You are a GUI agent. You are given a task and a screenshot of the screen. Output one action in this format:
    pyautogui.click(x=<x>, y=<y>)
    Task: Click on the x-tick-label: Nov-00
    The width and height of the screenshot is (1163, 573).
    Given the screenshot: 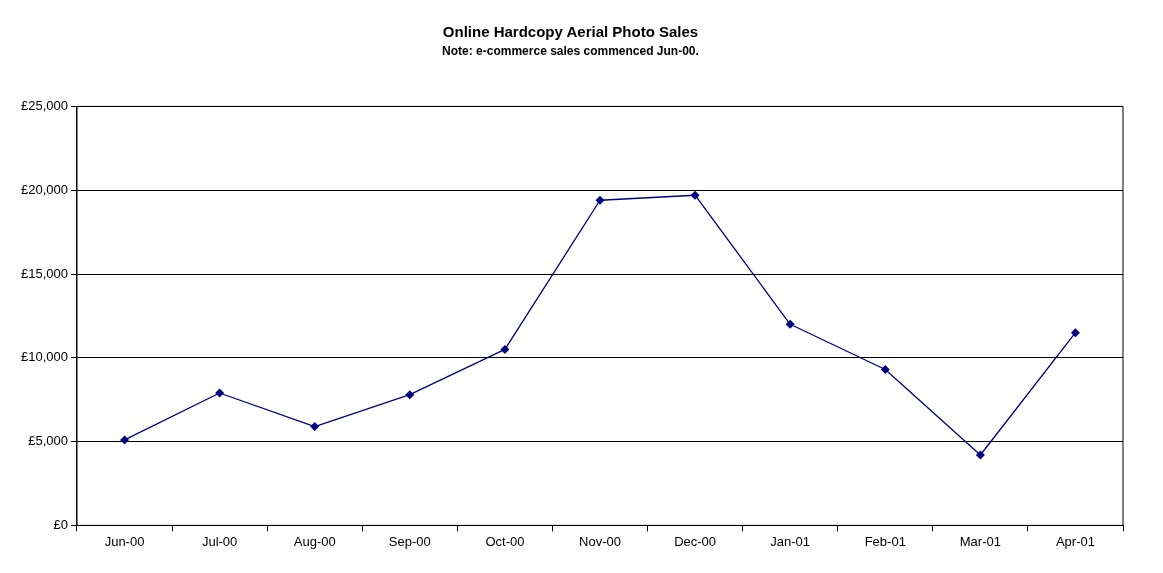 What is the action you would take?
    pyautogui.click(x=600, y=541)
    